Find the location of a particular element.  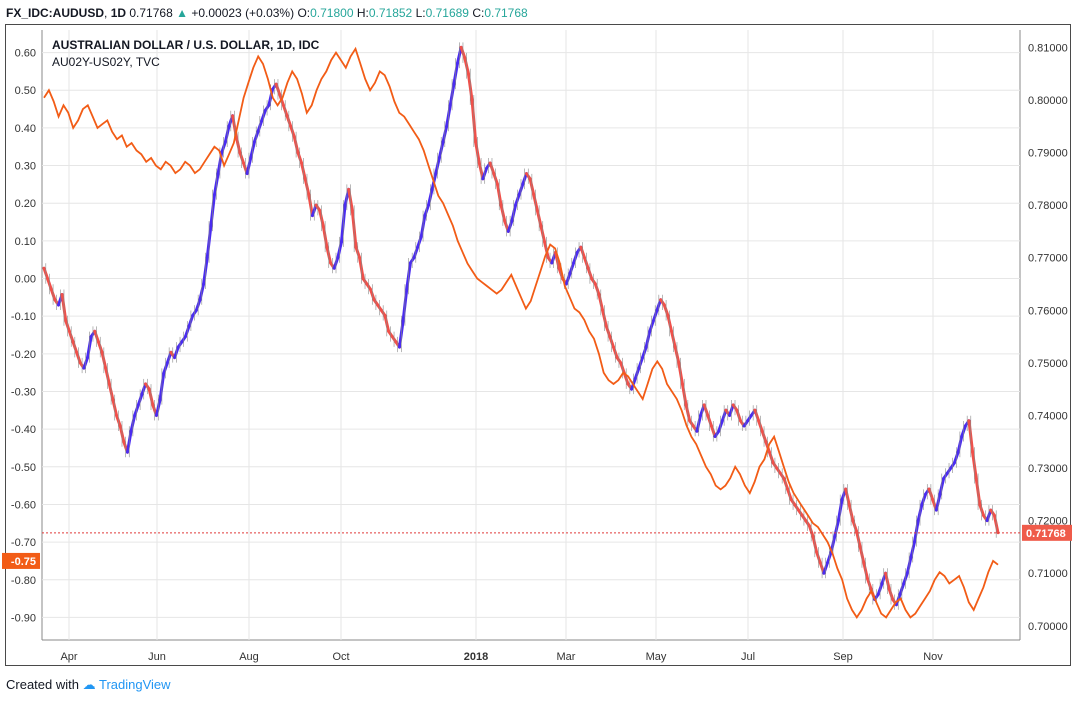

x-tick-label: Jul is located at coordinates (748, 657).